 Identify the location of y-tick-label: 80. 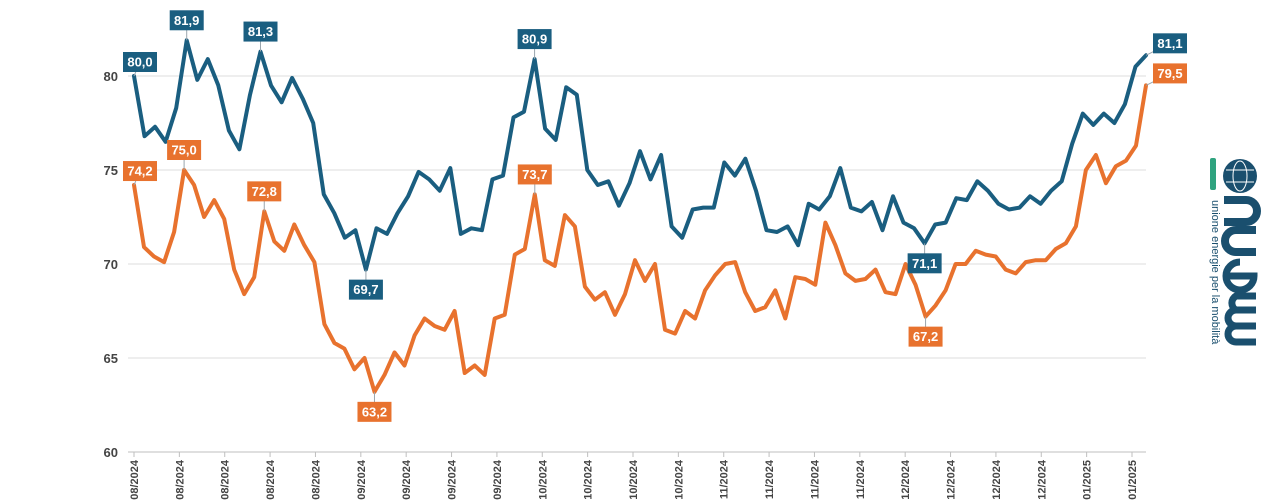
(111, 76).